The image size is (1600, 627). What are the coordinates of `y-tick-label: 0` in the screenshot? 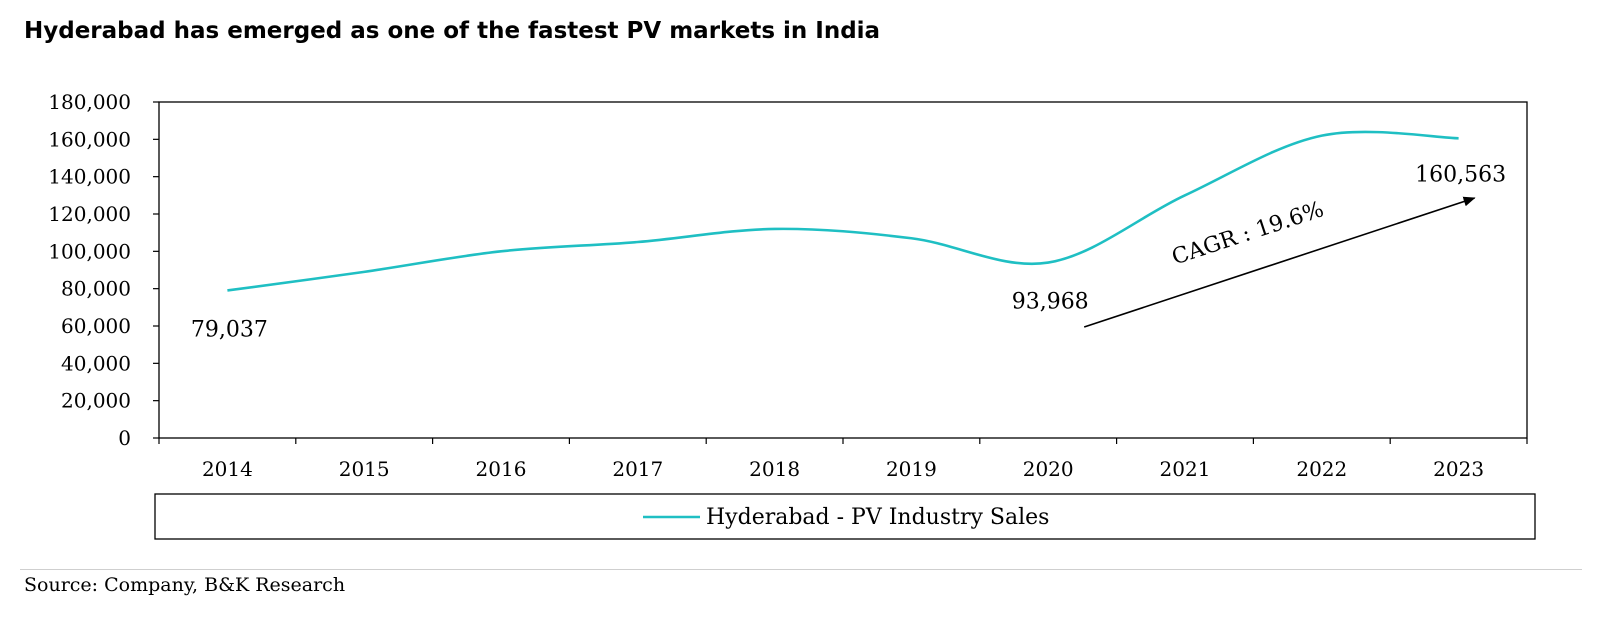 It's located at (124, 438).